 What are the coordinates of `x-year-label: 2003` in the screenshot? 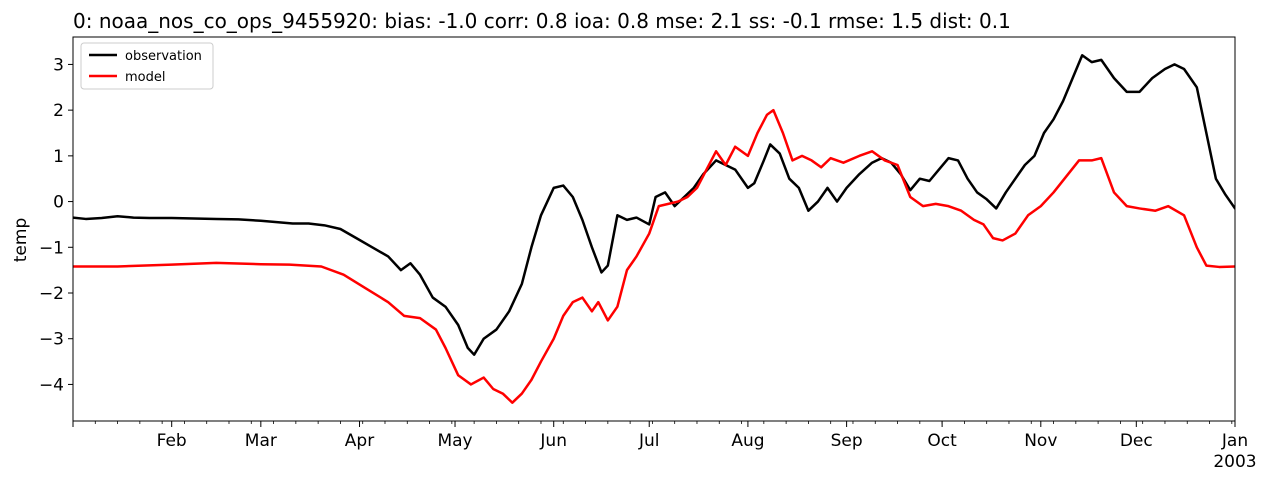 It's located at (1234, 462).